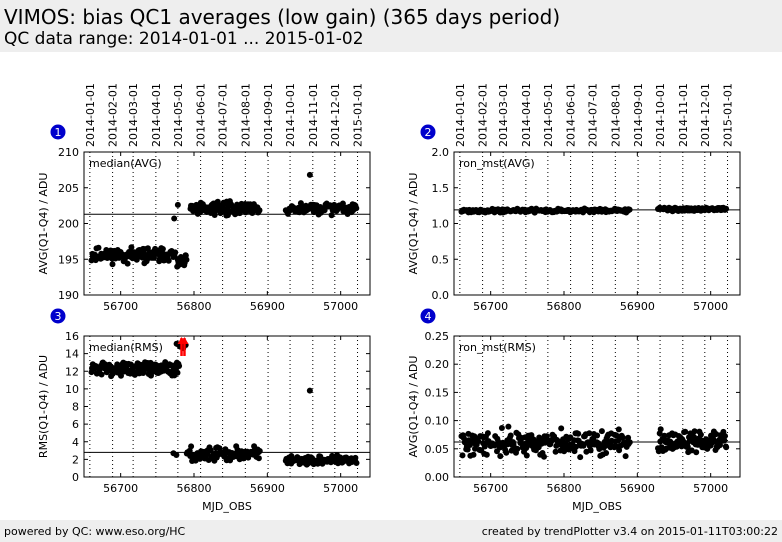 This screenshot has width=782, height=542. I want to click on x-axis-label: MJD_OBS, so click(227, 506).